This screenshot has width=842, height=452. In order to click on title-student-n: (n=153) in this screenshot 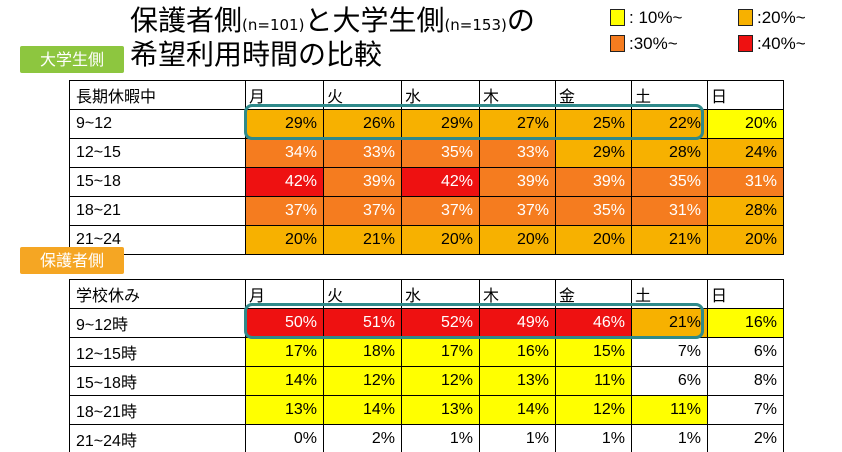, I will do `click(475, 25)`.